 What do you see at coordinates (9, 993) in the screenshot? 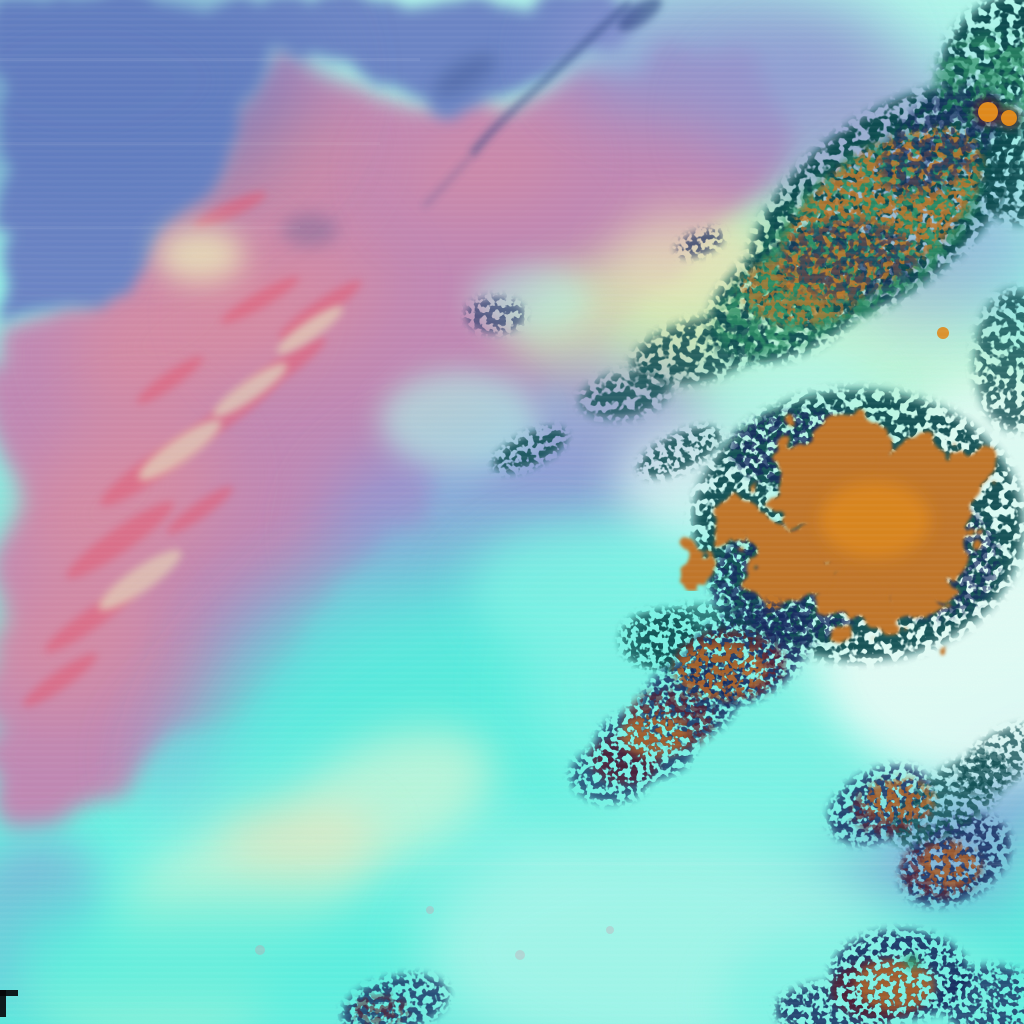
I see `artifact-bar-h` at bounding box center [9, 993].